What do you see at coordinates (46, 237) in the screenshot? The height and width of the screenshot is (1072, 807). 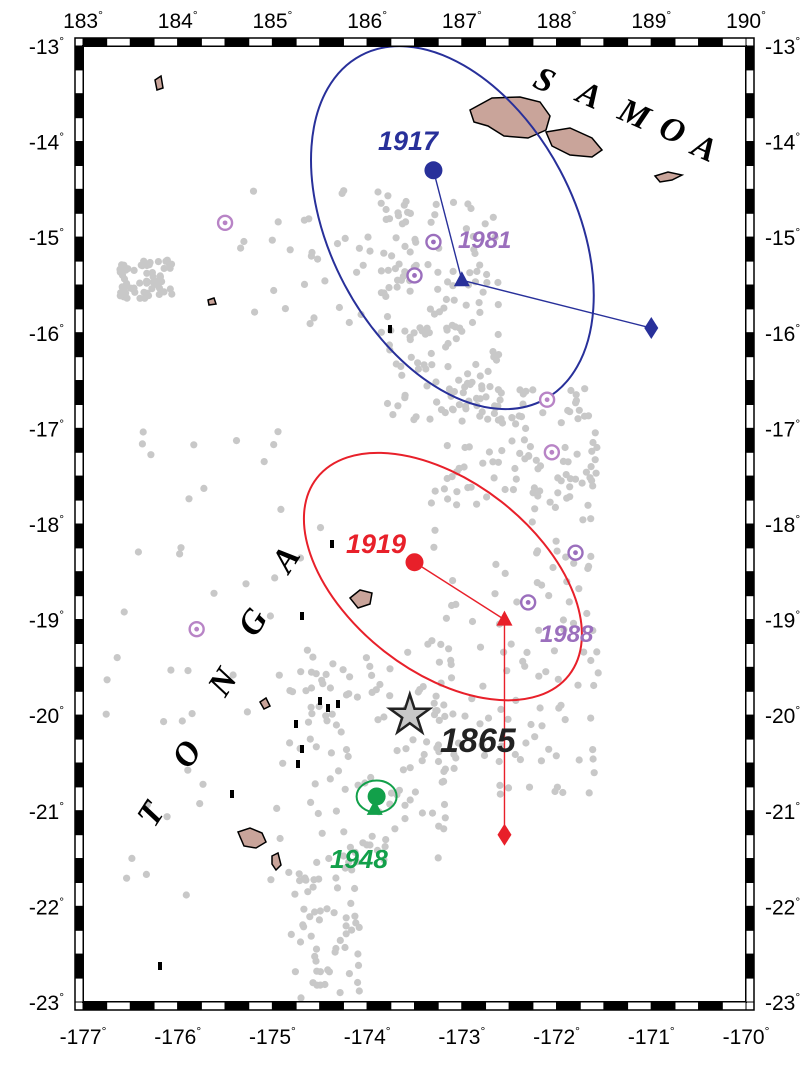 I see `left-axis-tick-label: -15°` at bounding box center [46, 237].